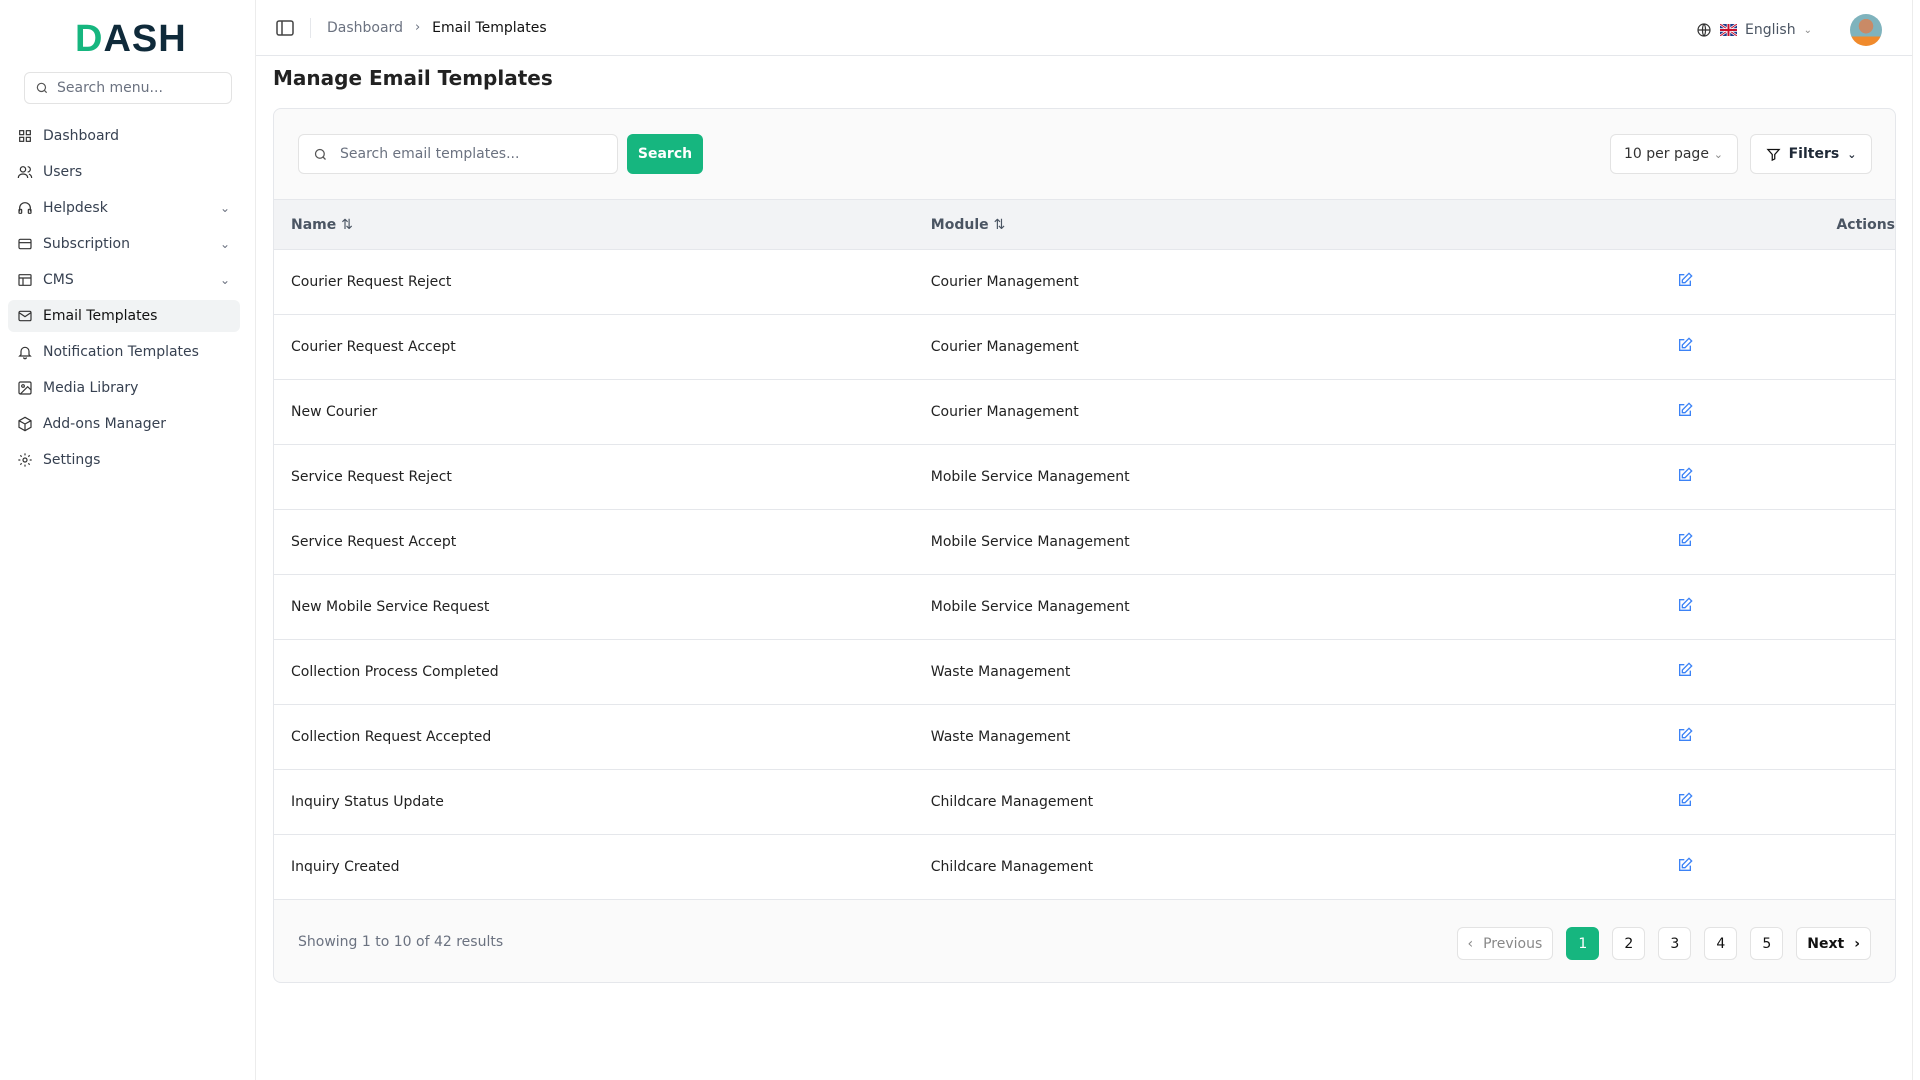 The image size is (1920, 1080). Describe the element at coordinates (1721, 943) in the screenshot. I see `page-button-4: 4` at that location.